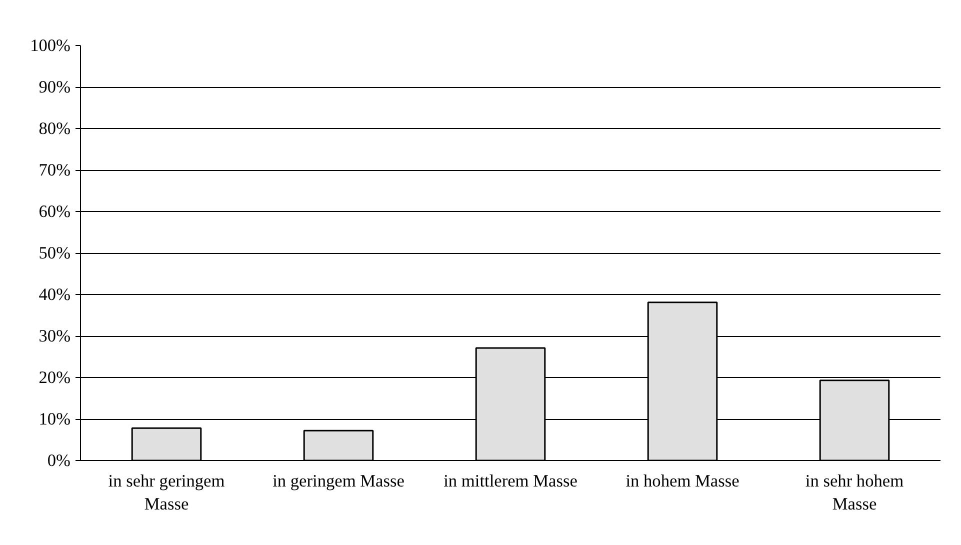  Describe the element at coordinates (59, 460) in the screenshot. I see `y-tick-label: 0%` at that location.